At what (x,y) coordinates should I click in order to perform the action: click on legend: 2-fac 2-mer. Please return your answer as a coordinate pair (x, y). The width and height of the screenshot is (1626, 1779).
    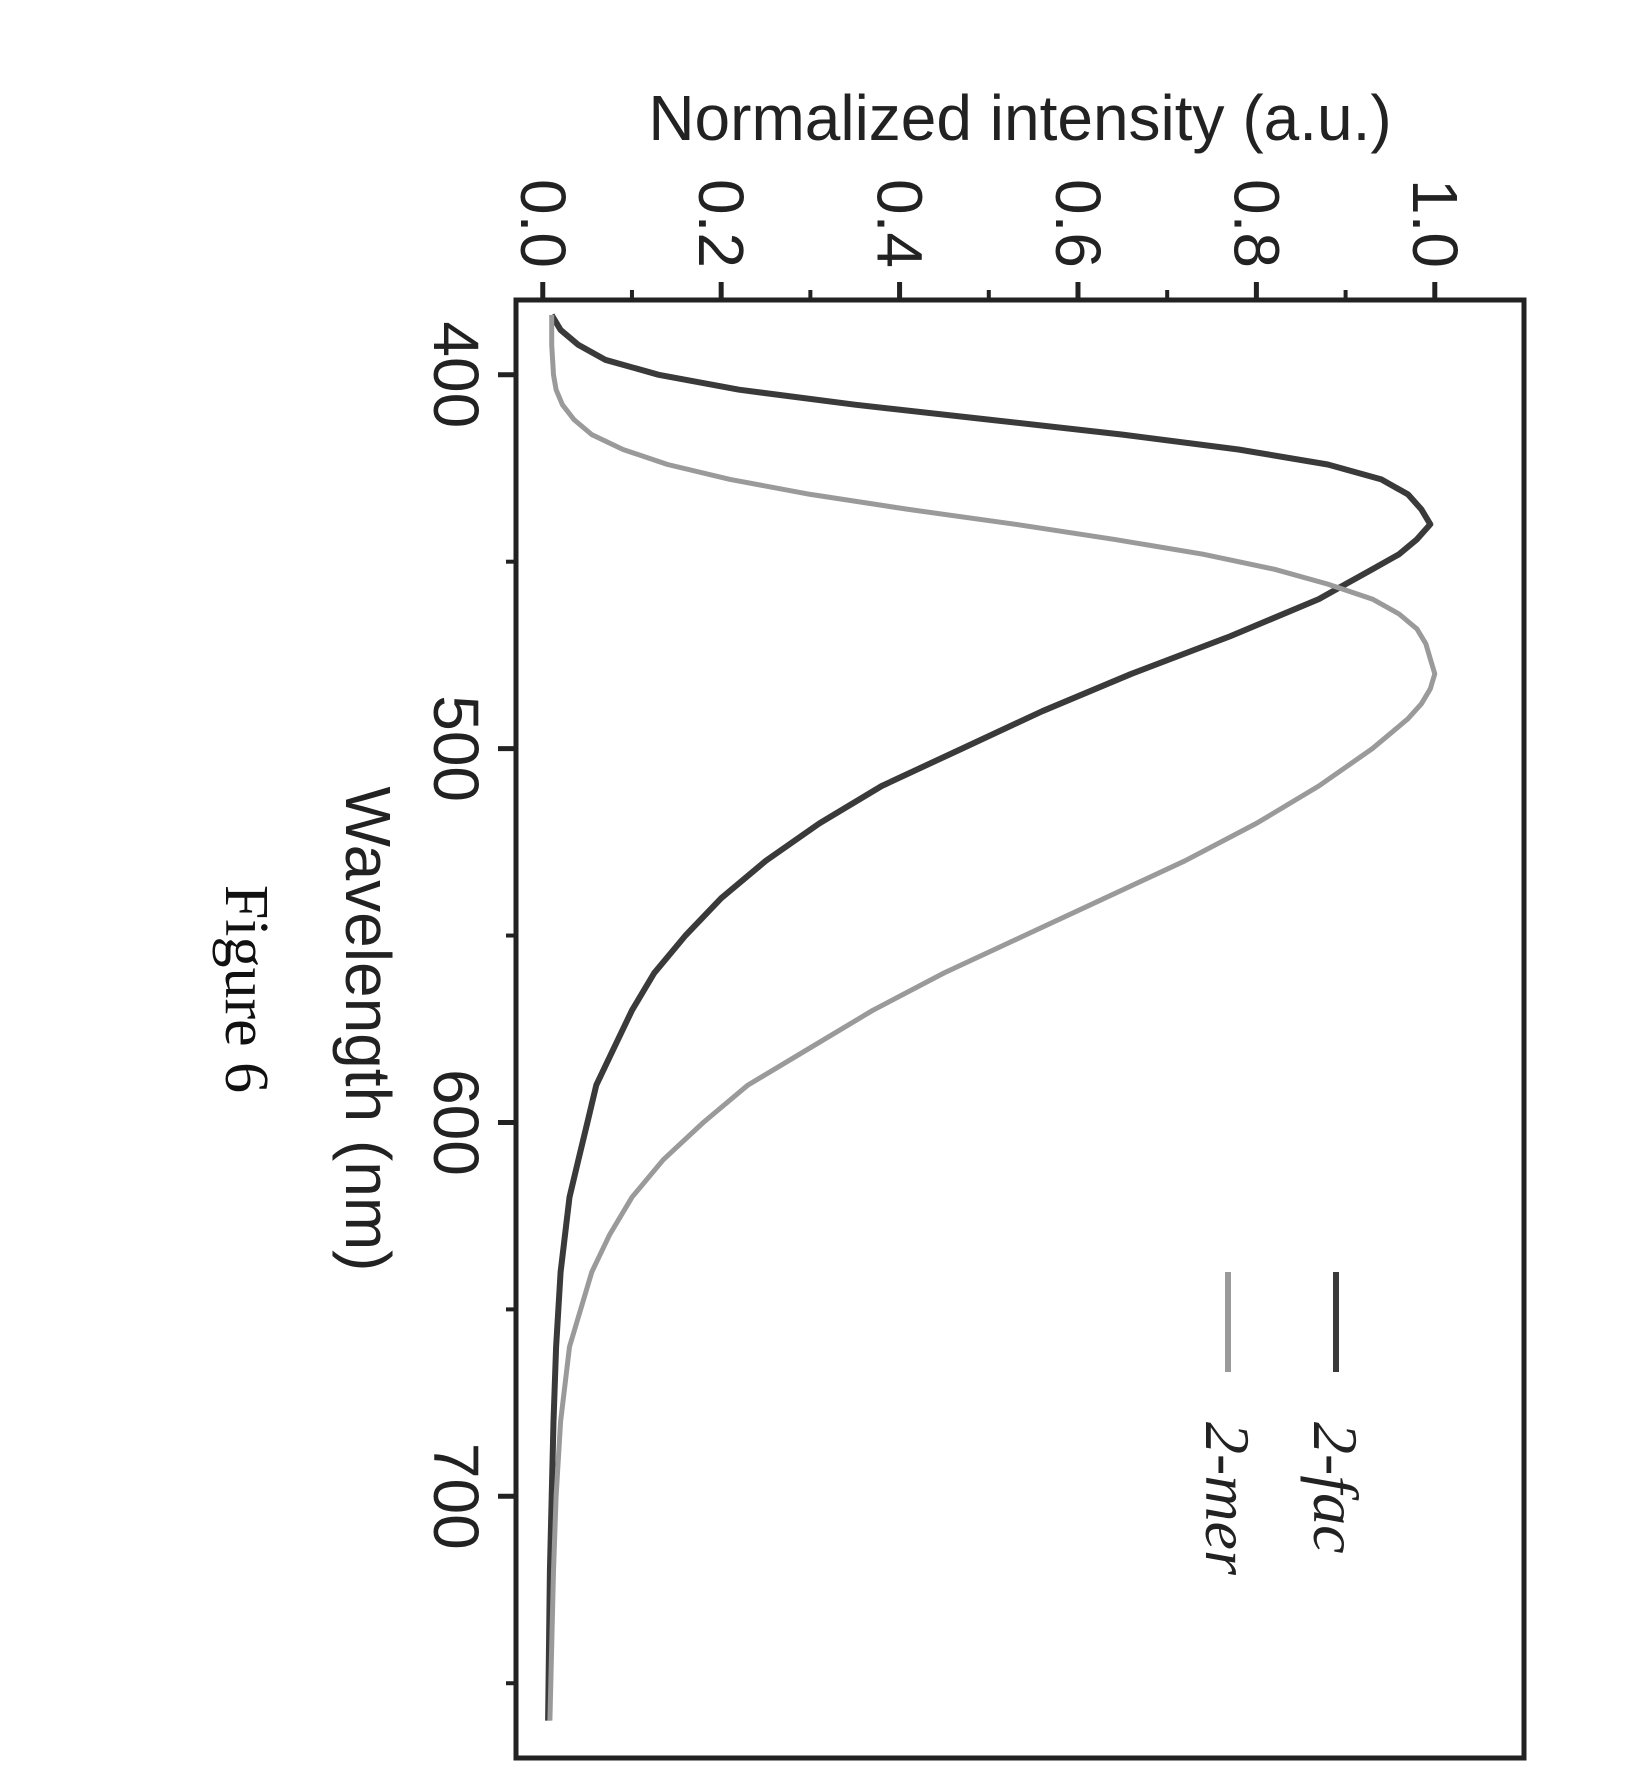
    Looking at the image, I should click on (1281, 1424).